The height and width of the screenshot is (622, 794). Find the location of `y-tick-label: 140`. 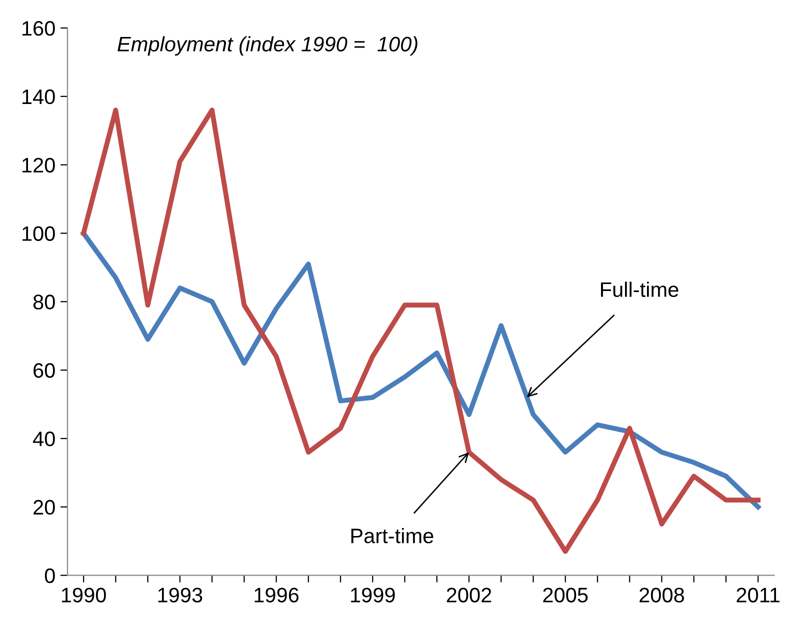

y-tick-label: 140 is located at coordinates (38, 96).